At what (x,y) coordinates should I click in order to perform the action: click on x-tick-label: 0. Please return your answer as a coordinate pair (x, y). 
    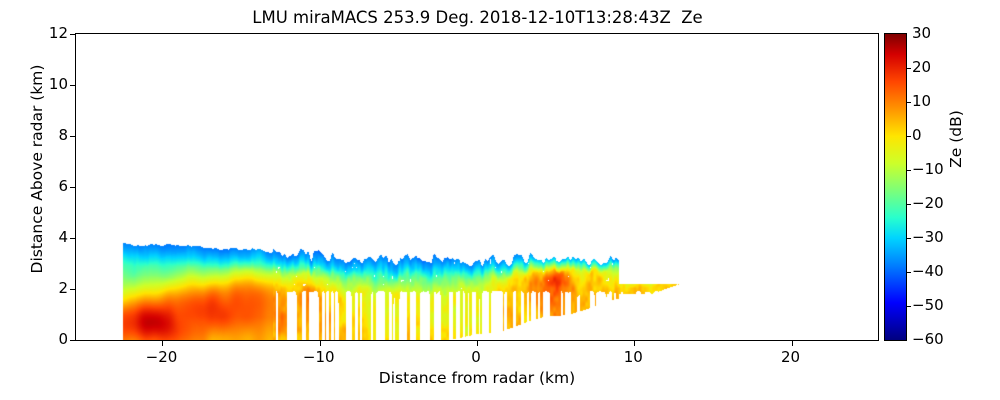
    Looking at the image, I should click on (476, 357).